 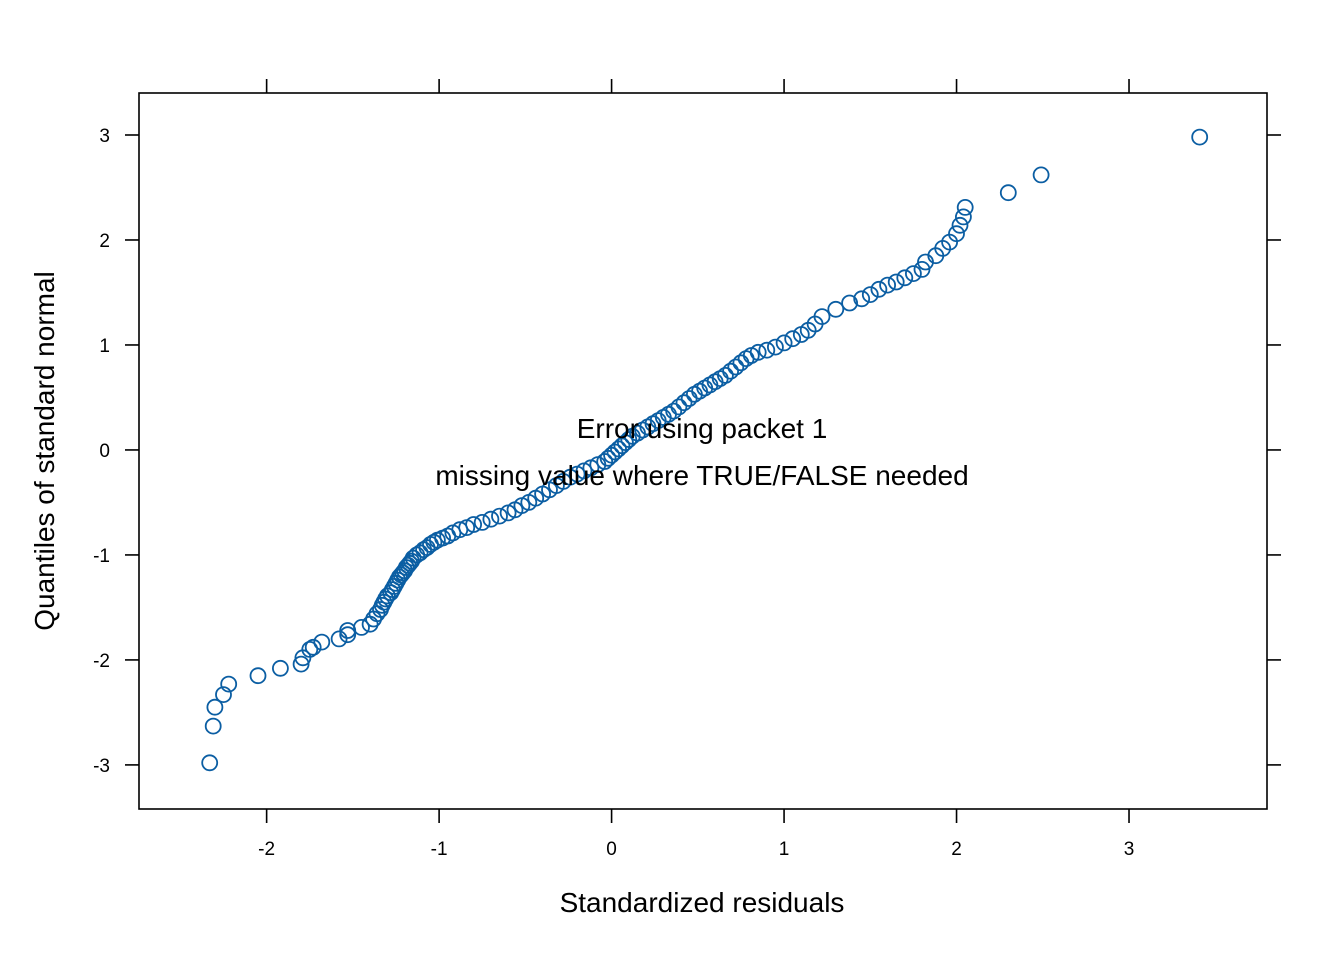 I want to click on x-tick-label: -2, so click(x=266, y=849).